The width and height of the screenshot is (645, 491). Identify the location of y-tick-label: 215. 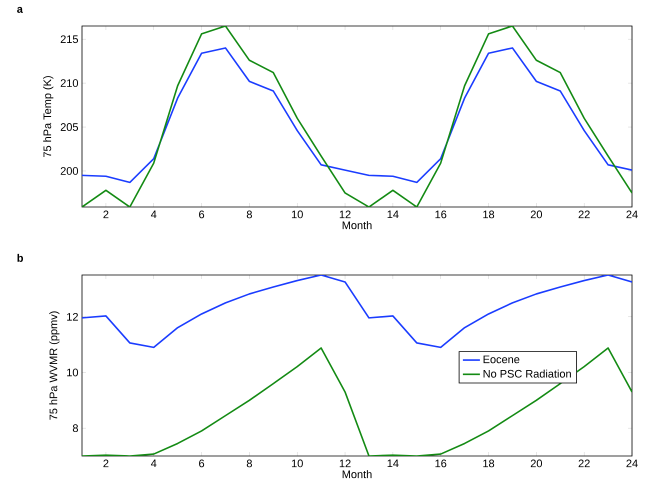
(69, 39).